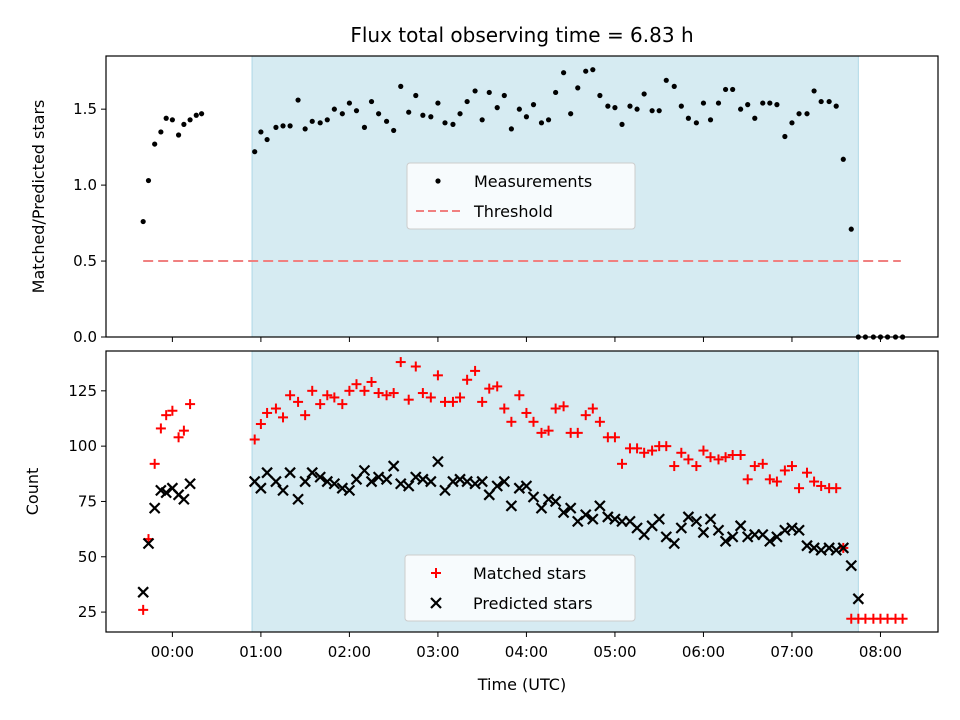 This screenshot has width=960, height=720. Describe the element at coordinates (38, 197) in the screenshot. I see `top-y-axis-label: Matched/Predicted stars` at that location.